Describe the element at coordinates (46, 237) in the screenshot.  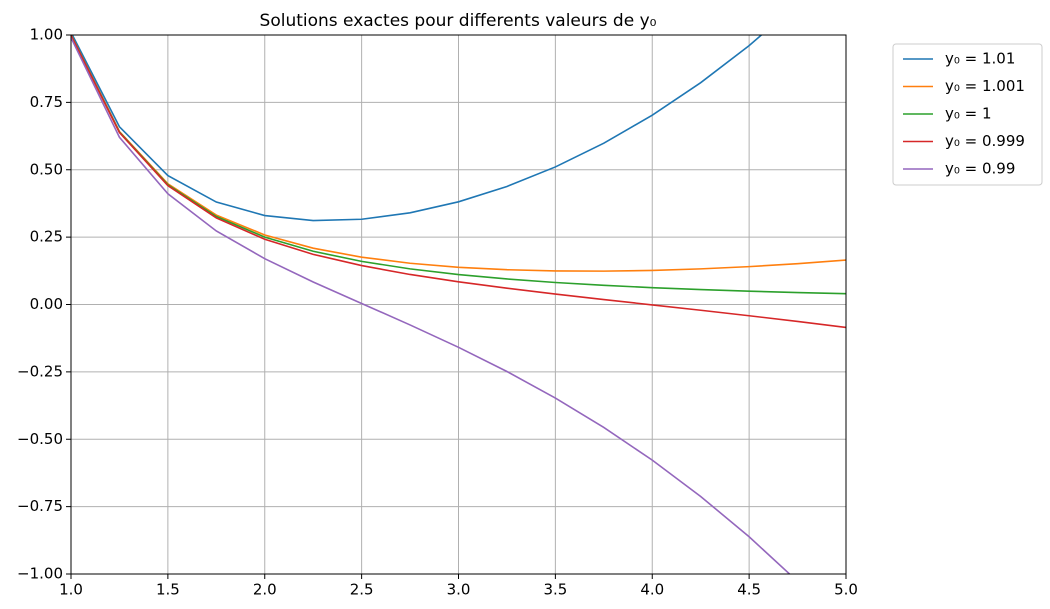
I see `y-tick-label: 0.25` at that location.